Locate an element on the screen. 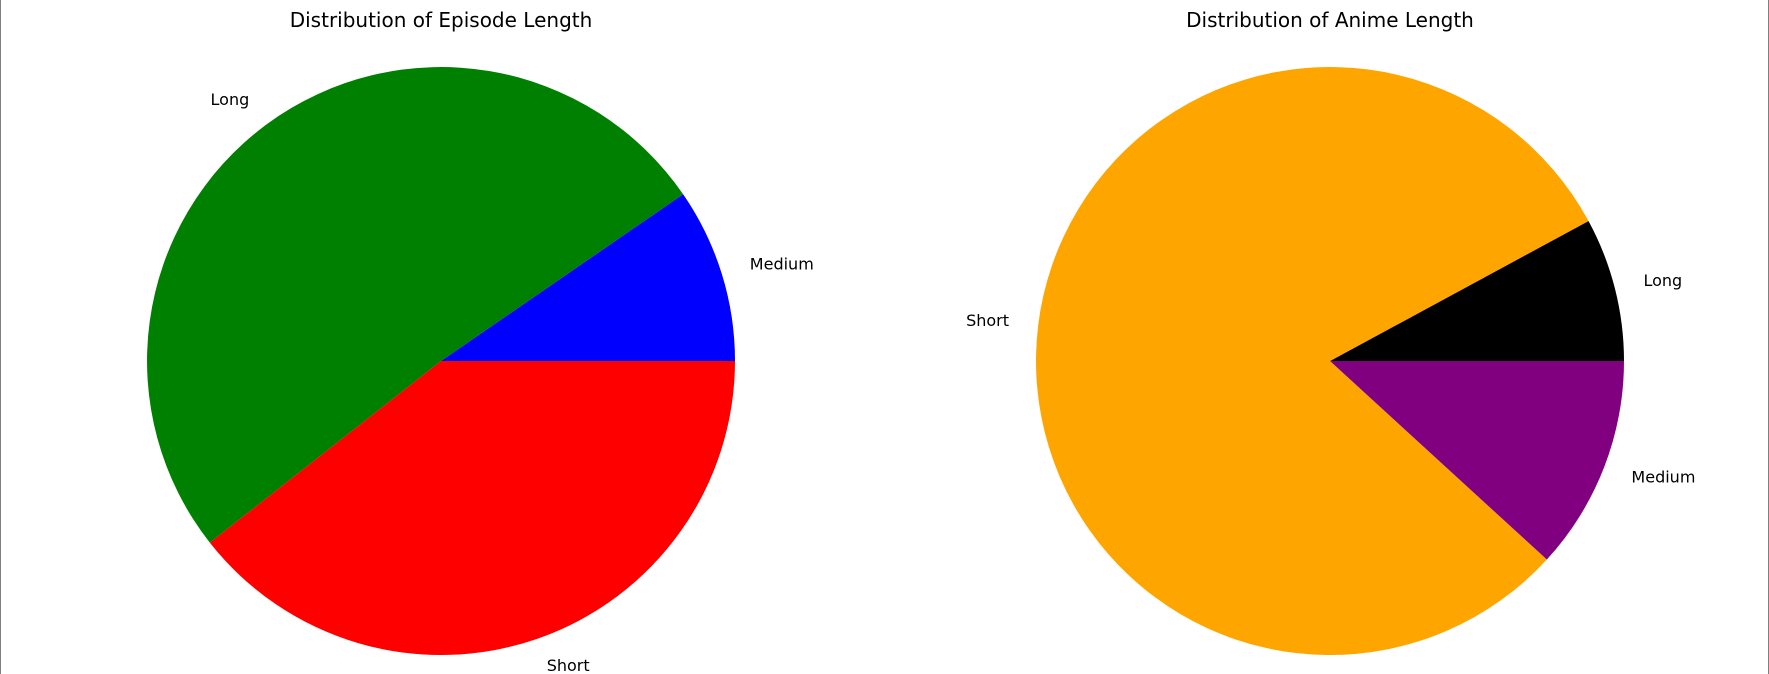 This screenshot has width=1769, height=674. episode-length-slice-medium is located at coordinates (588, 277).